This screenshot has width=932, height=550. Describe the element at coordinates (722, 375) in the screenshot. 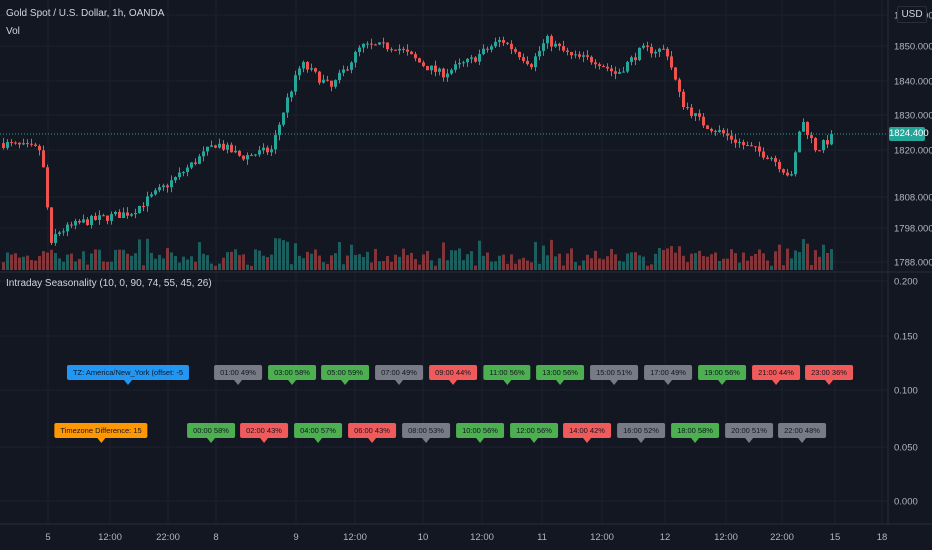

I see `seasonality-label: 19:00 56%` at that location.